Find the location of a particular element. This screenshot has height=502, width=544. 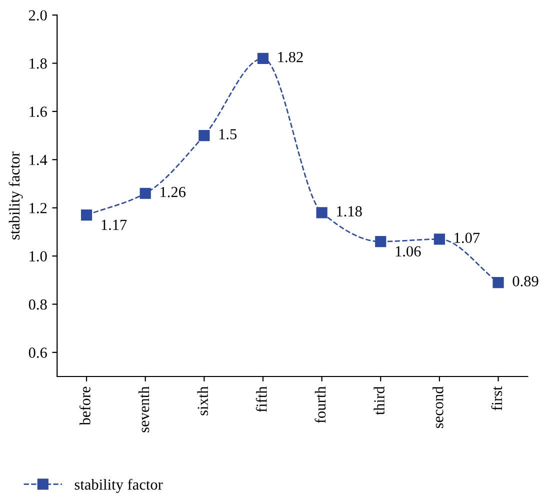

y-tick-label: 0.6 is located at coordinates (37, 353).